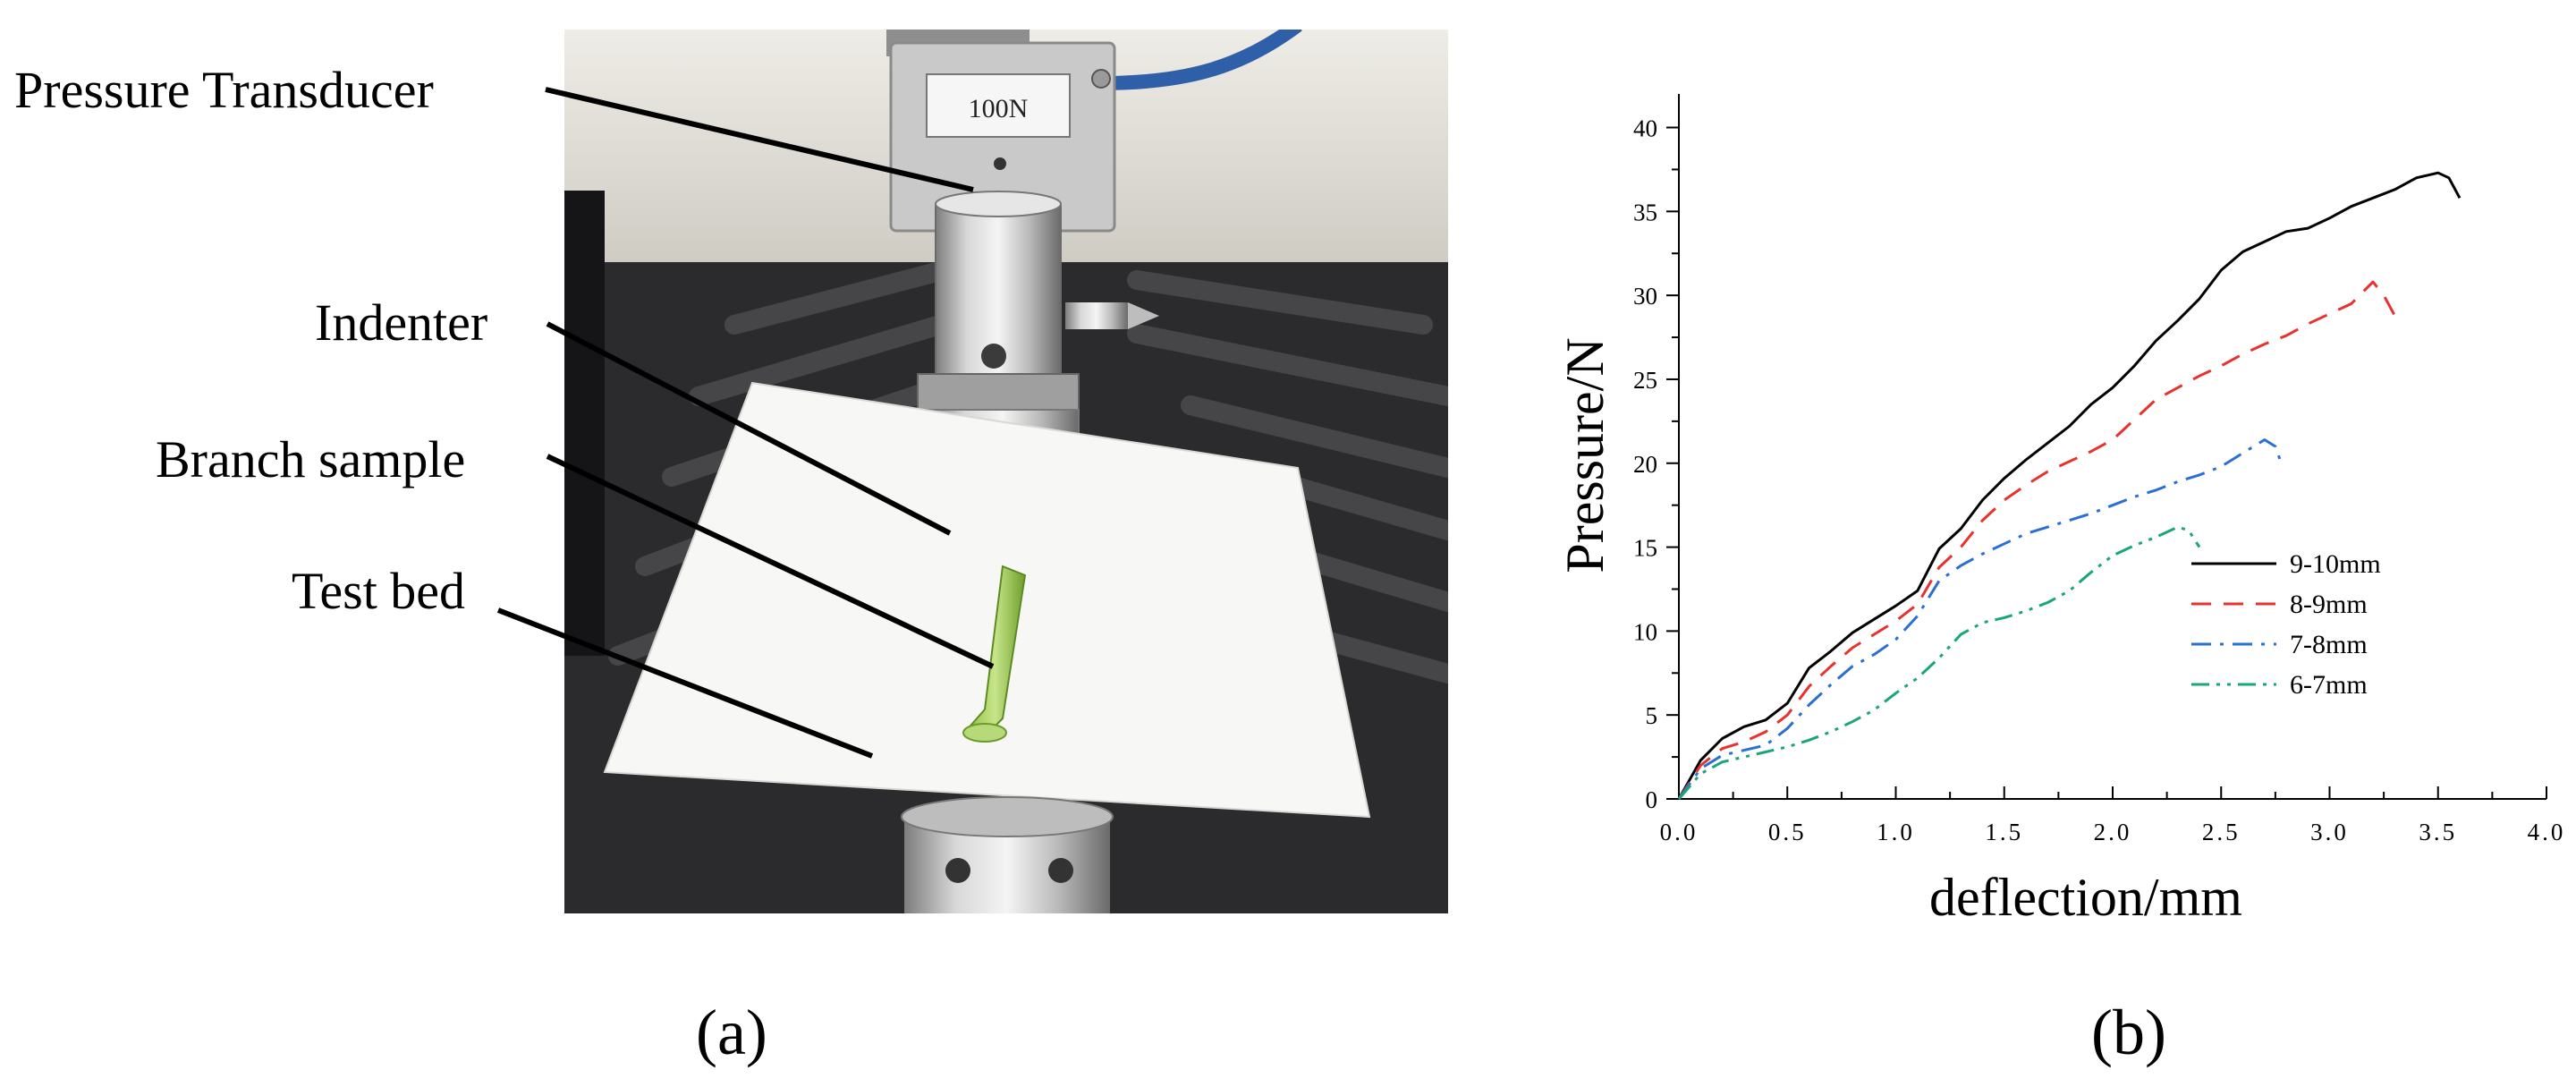 Image resolution: width=2576 pixels, height=1087 pixels. What do you see at coordinates (379, 591) in the screenshot?
I see `label-test-bed: Test bed` at bounding box center [379, 591].